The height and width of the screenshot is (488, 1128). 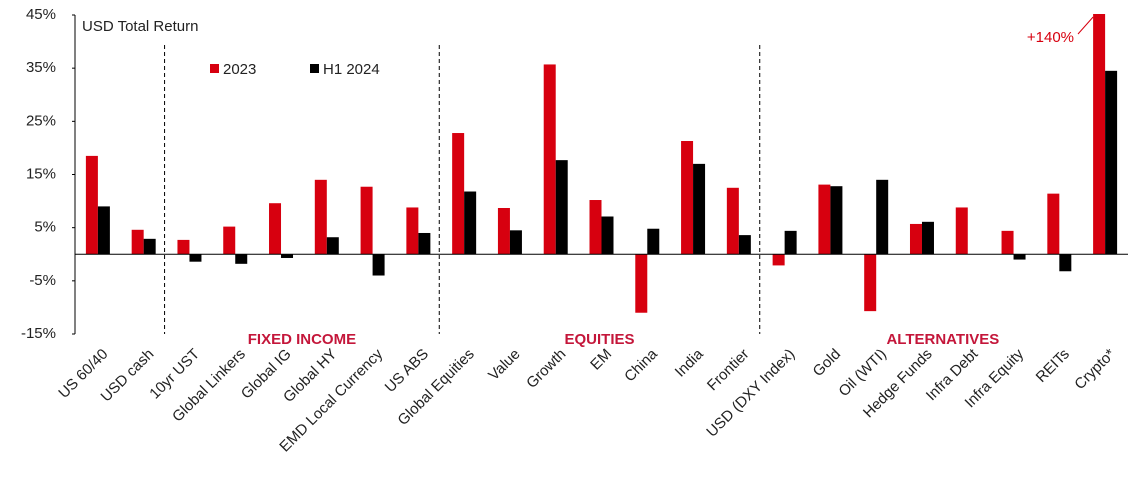 I want to click on section-label: EQUITIES, so click(x=599, y=339).